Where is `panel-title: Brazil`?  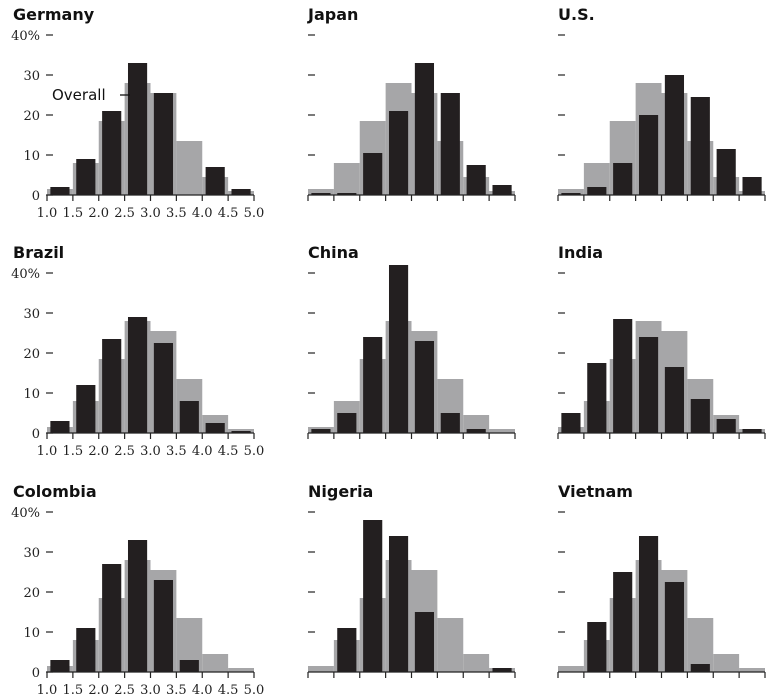
panel-title: Brazil is located at coordinates (38, 252).